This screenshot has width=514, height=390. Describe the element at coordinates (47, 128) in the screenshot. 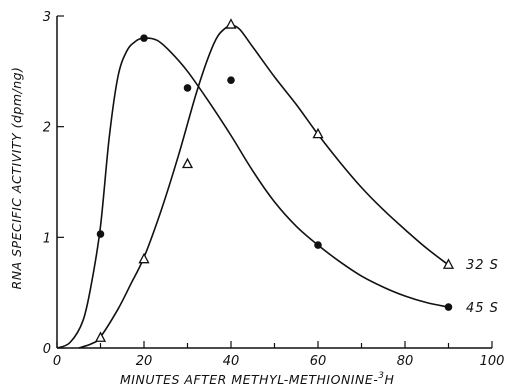

I see `y-tick-label: 2` at that location.